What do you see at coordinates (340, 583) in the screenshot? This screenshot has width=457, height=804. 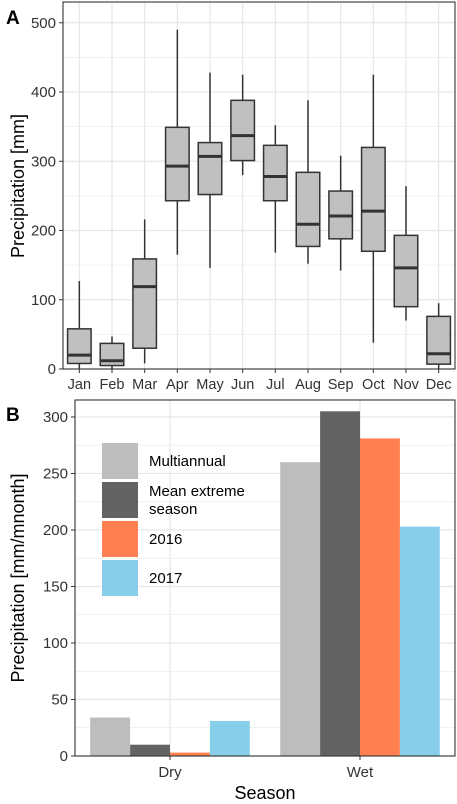 I see `bar-wet-mean_extreme` at bounding box center [340, 583].